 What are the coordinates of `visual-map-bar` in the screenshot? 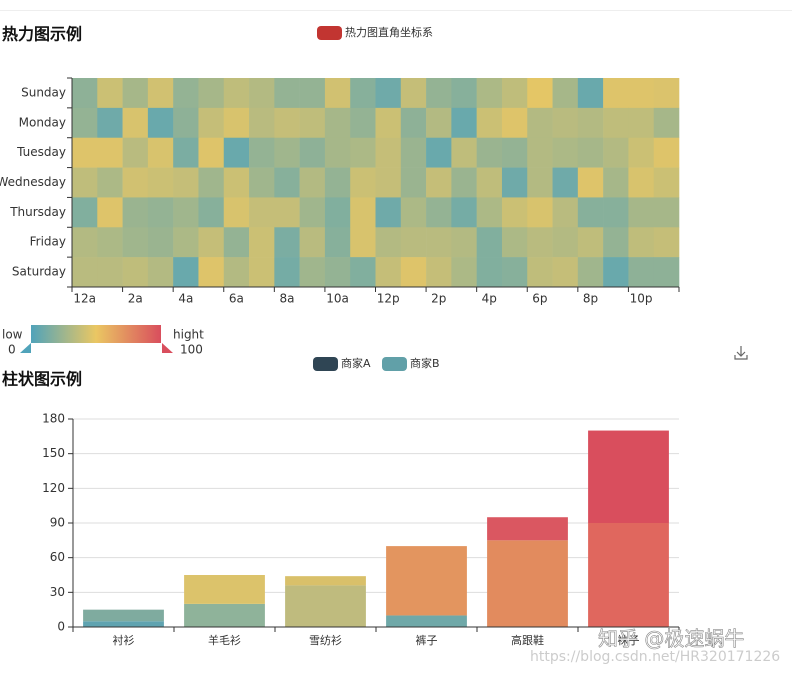 It's located at (96, 334).